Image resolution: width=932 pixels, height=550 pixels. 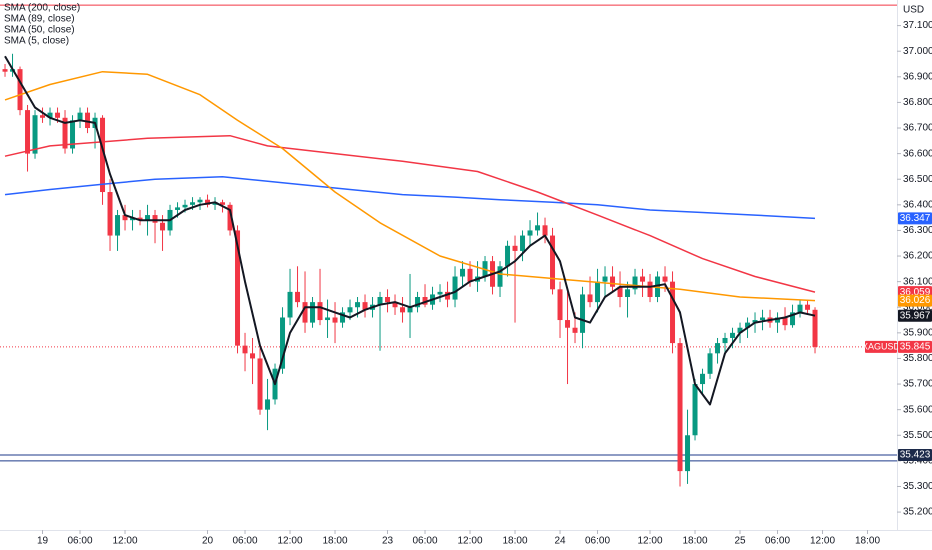 What do you see at coordinates (915, 218) in the screenshot?
I see `price-tag-label: 36.347` at bounding box center [915, 218].